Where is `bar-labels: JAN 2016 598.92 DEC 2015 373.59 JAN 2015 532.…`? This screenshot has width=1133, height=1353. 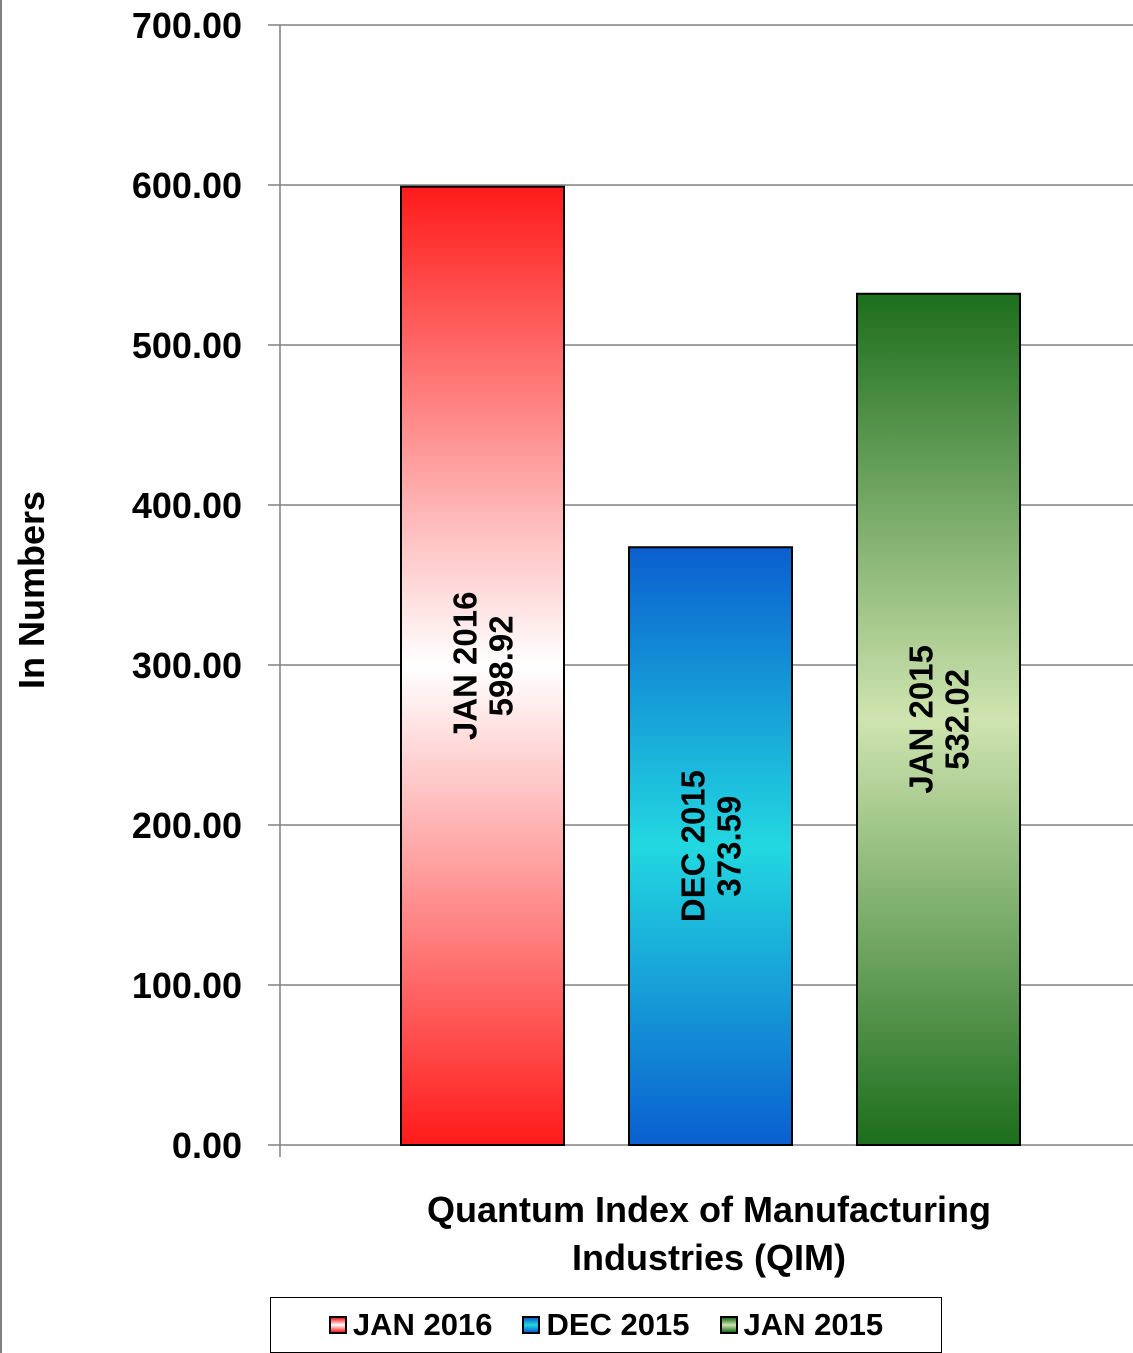
bar-labels: JAN 2016 598.92 DEC 2015 373.59 JAN 2015 532.… is located at coordinates (711, 757).